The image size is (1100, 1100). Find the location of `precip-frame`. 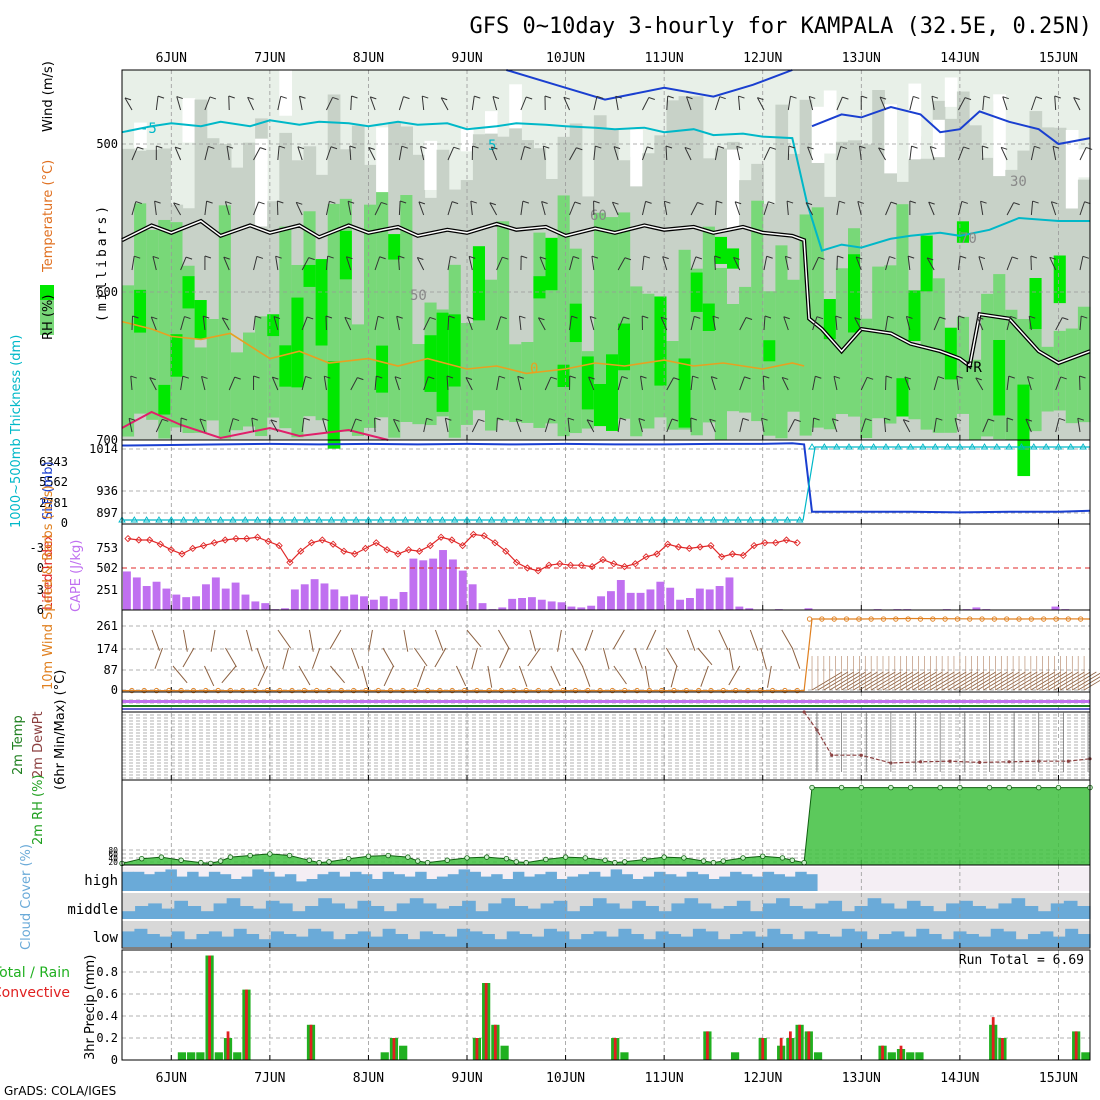

precip-frame is located at coordinates (606, 1005).